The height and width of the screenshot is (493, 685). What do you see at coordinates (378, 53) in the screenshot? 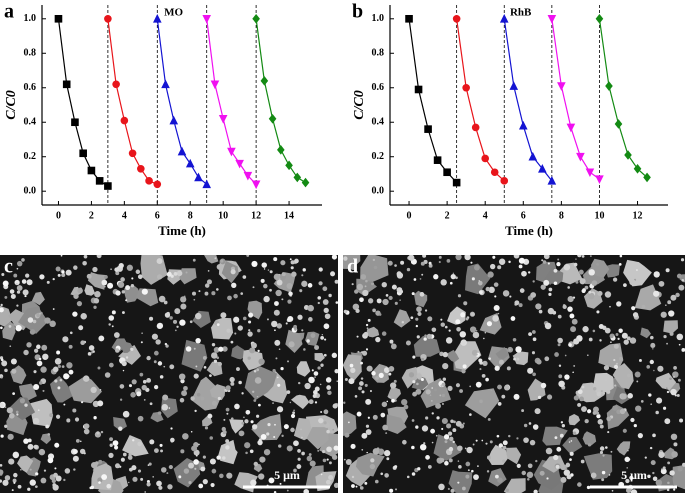
I see `y-tick-label: 0.8` at bounding box center [378, 53].